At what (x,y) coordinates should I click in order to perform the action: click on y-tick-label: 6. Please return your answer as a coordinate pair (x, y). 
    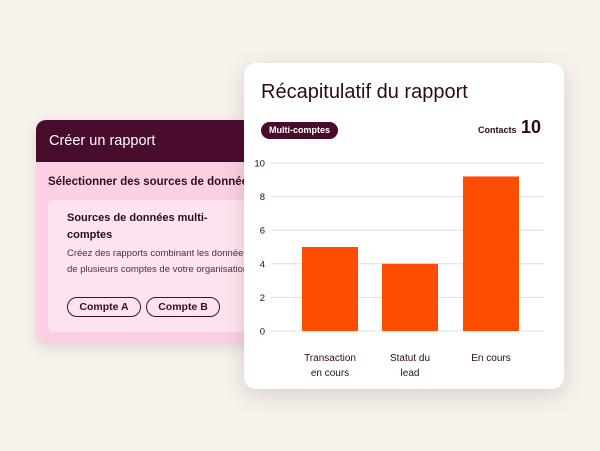
    Looking at the image, I should click on (262, 231).